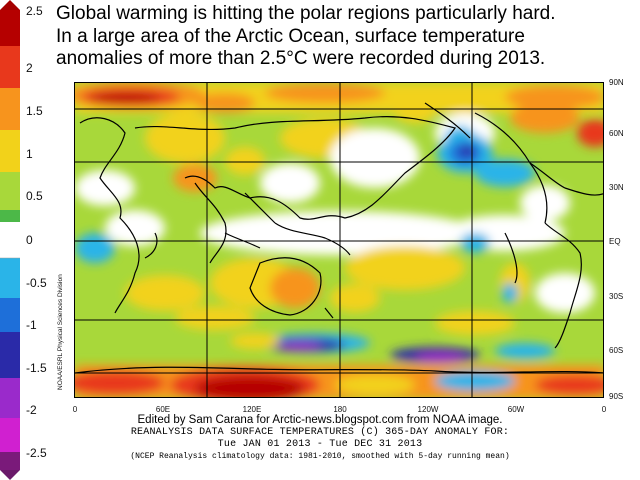 This screenshot has height=480, width=640. I want to click on scale-label-neg2_5: -2.5, so click(36, 453).